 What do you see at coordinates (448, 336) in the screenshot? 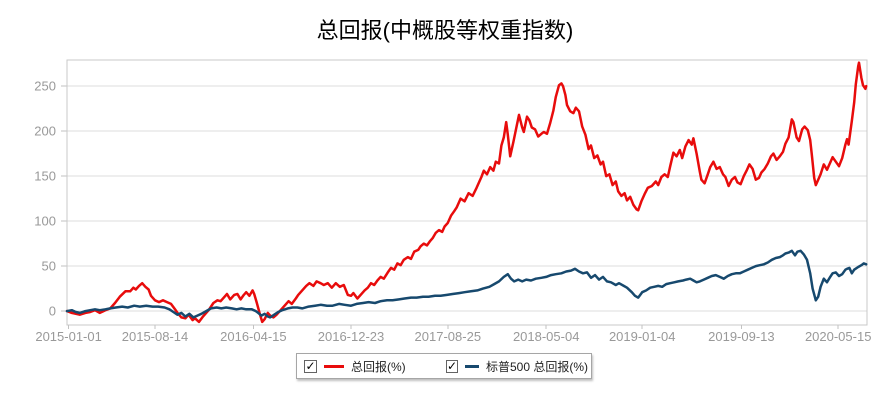
I see `x-tick-label: 2017-08-25` at bounding box center [448, 336].